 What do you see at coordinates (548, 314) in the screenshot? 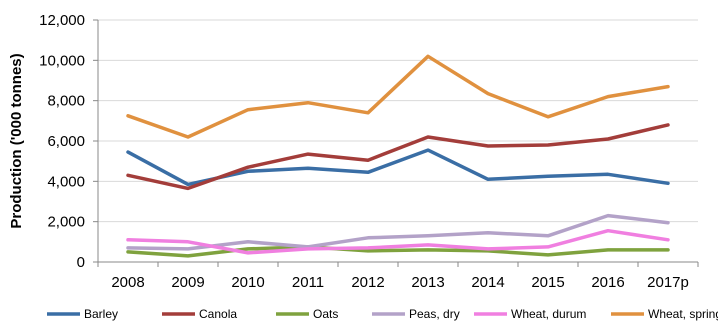
I see `legend-label-wheat-durum: Wheat, durum` at bounding box center [548, 314].